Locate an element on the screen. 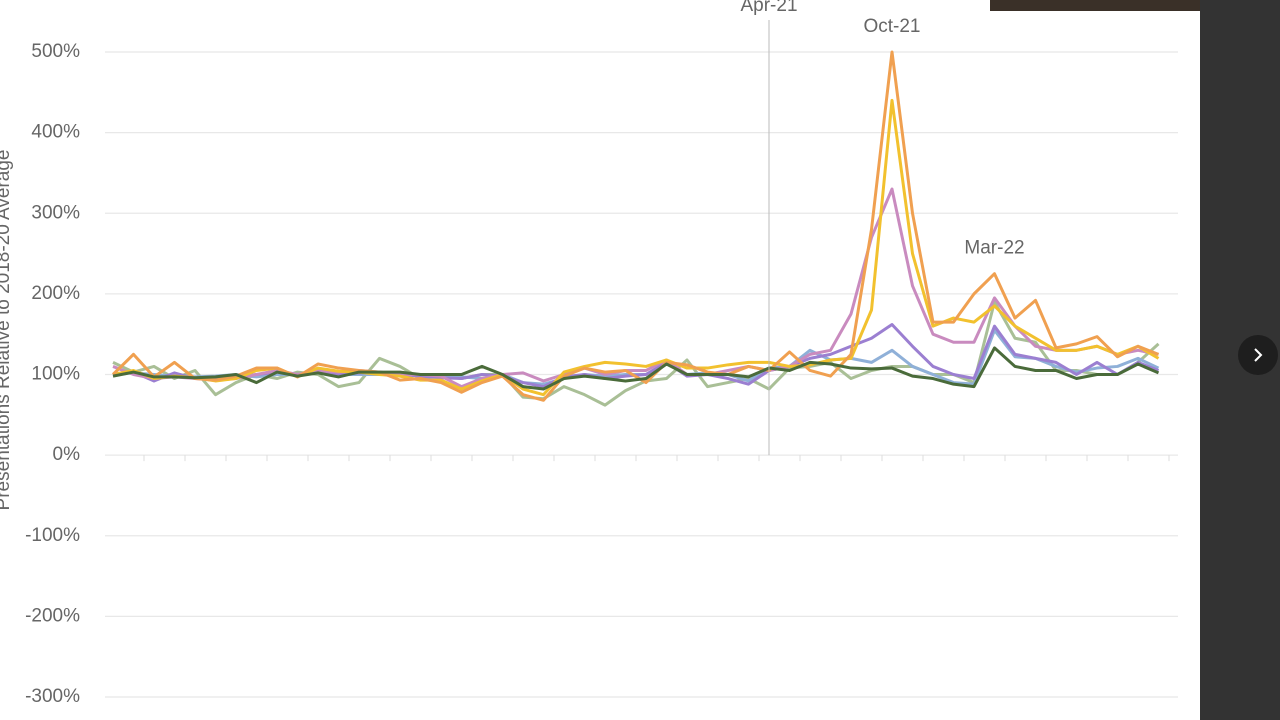 The width and height of the screenshot is (1280, 720). y-tick-label: 200% is located at coordinates (55, 293).